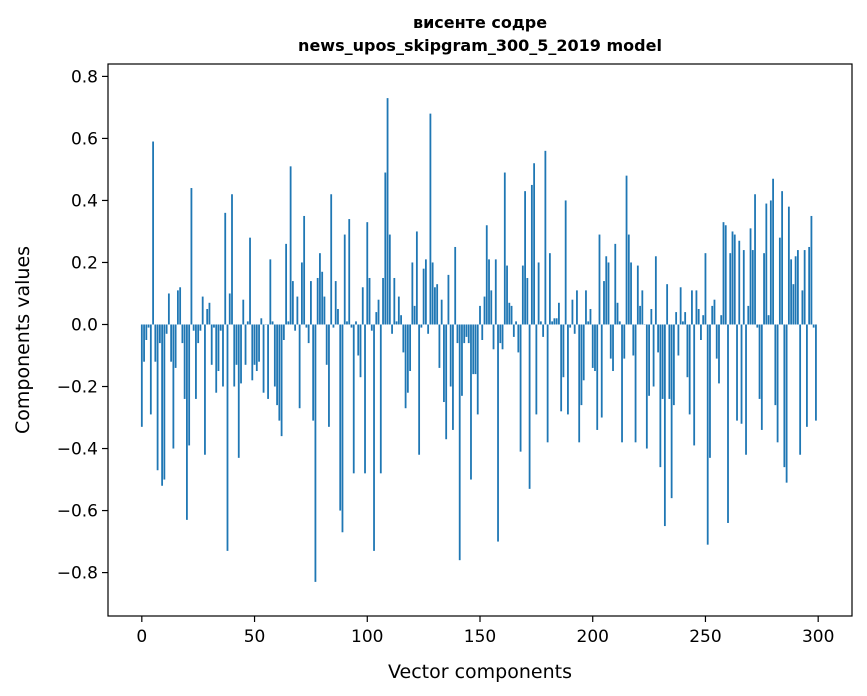 The width and height of the screenshot is (867, 696). What do you see at coordinates (593, 637) in the screenshot?
I see `x-tick-label: 200` at bounding box center [593, 637].